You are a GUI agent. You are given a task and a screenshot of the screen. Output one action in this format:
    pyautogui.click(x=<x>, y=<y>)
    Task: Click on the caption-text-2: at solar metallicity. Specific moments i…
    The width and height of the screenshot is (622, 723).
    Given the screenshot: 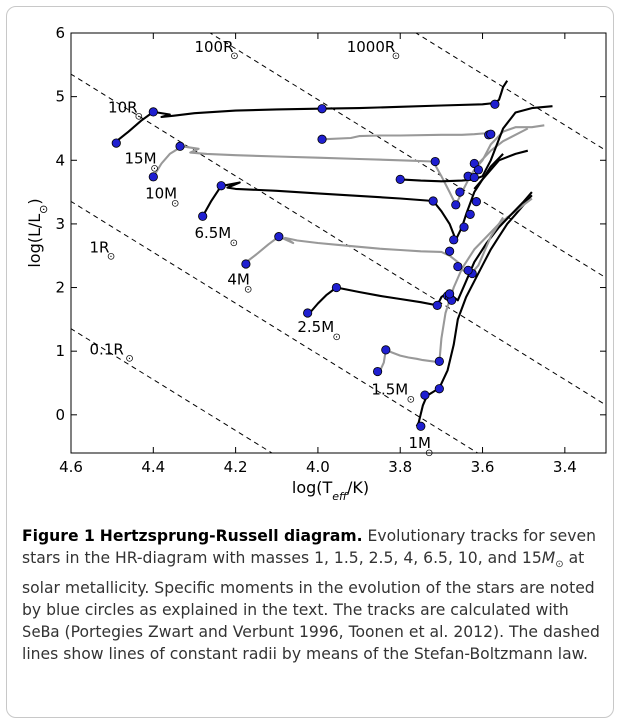 What is the action you would take?
    pyautogui.click(x=308, y=584)
    